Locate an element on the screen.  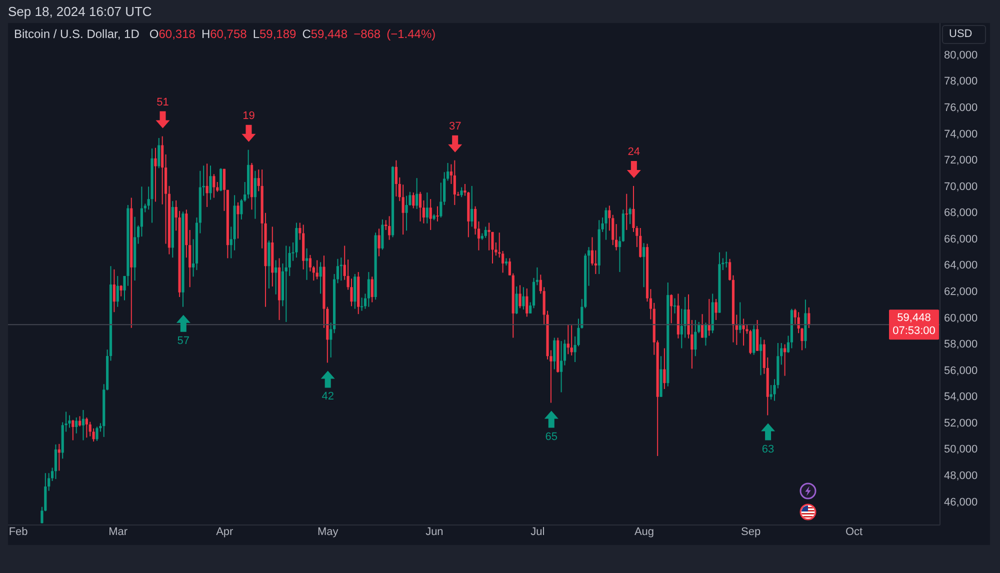
annotation: 63 is located at coordinates (768, 449).